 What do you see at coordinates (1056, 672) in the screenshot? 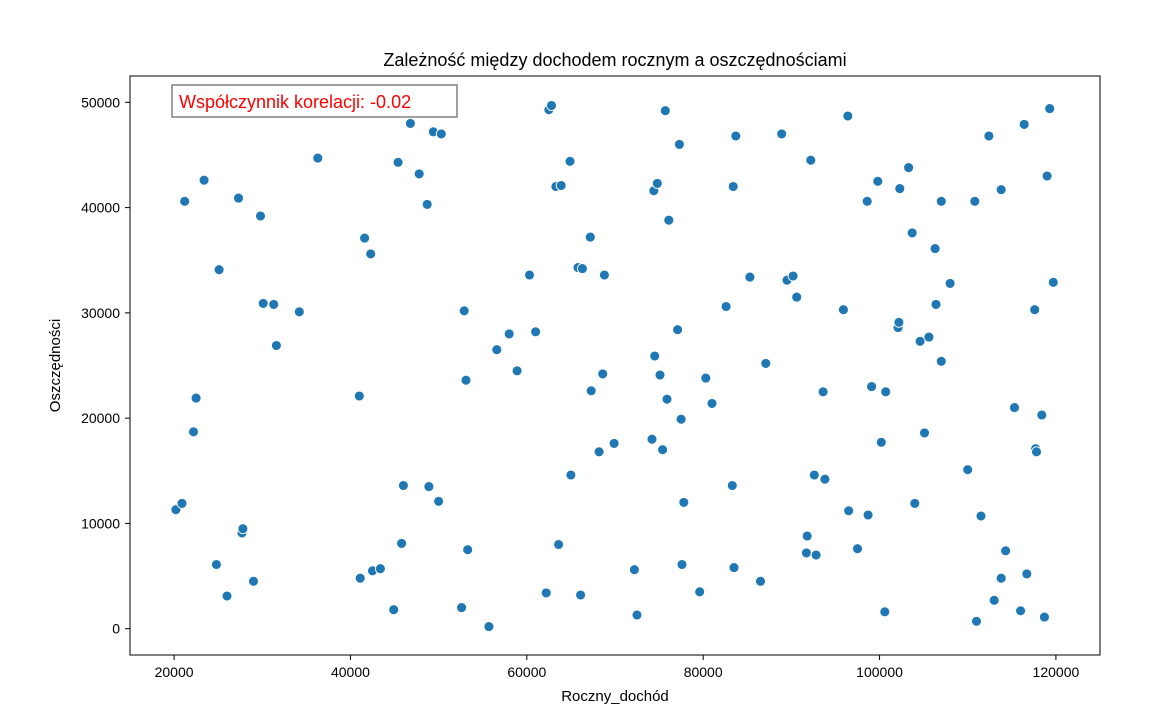
I see `x-tick-label: 120000` at bounding box center [1056, 672].